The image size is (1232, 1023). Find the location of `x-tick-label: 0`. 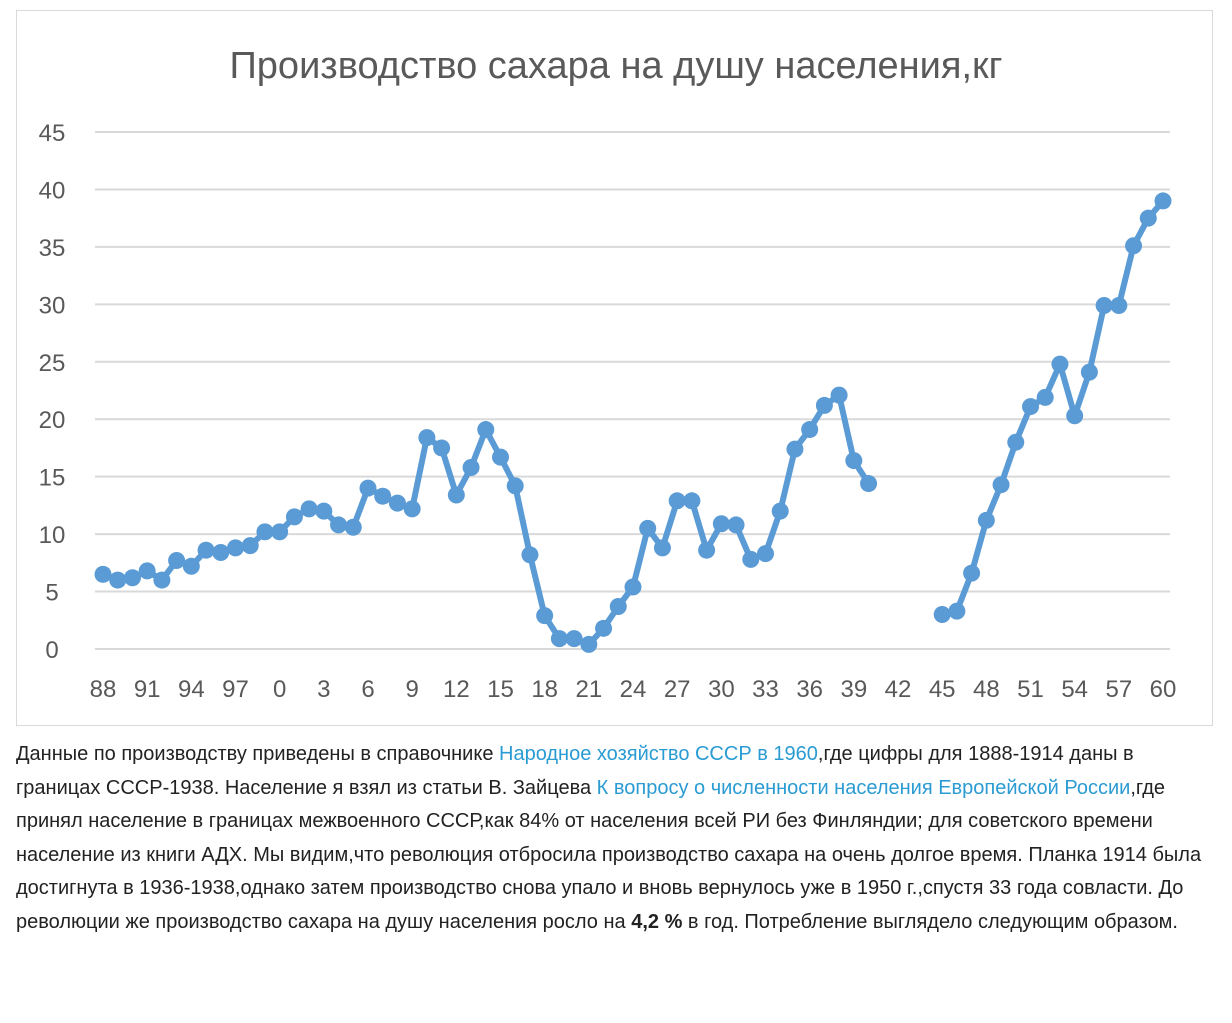

x-tick-label: 0 is located at coordinates (279, 689).